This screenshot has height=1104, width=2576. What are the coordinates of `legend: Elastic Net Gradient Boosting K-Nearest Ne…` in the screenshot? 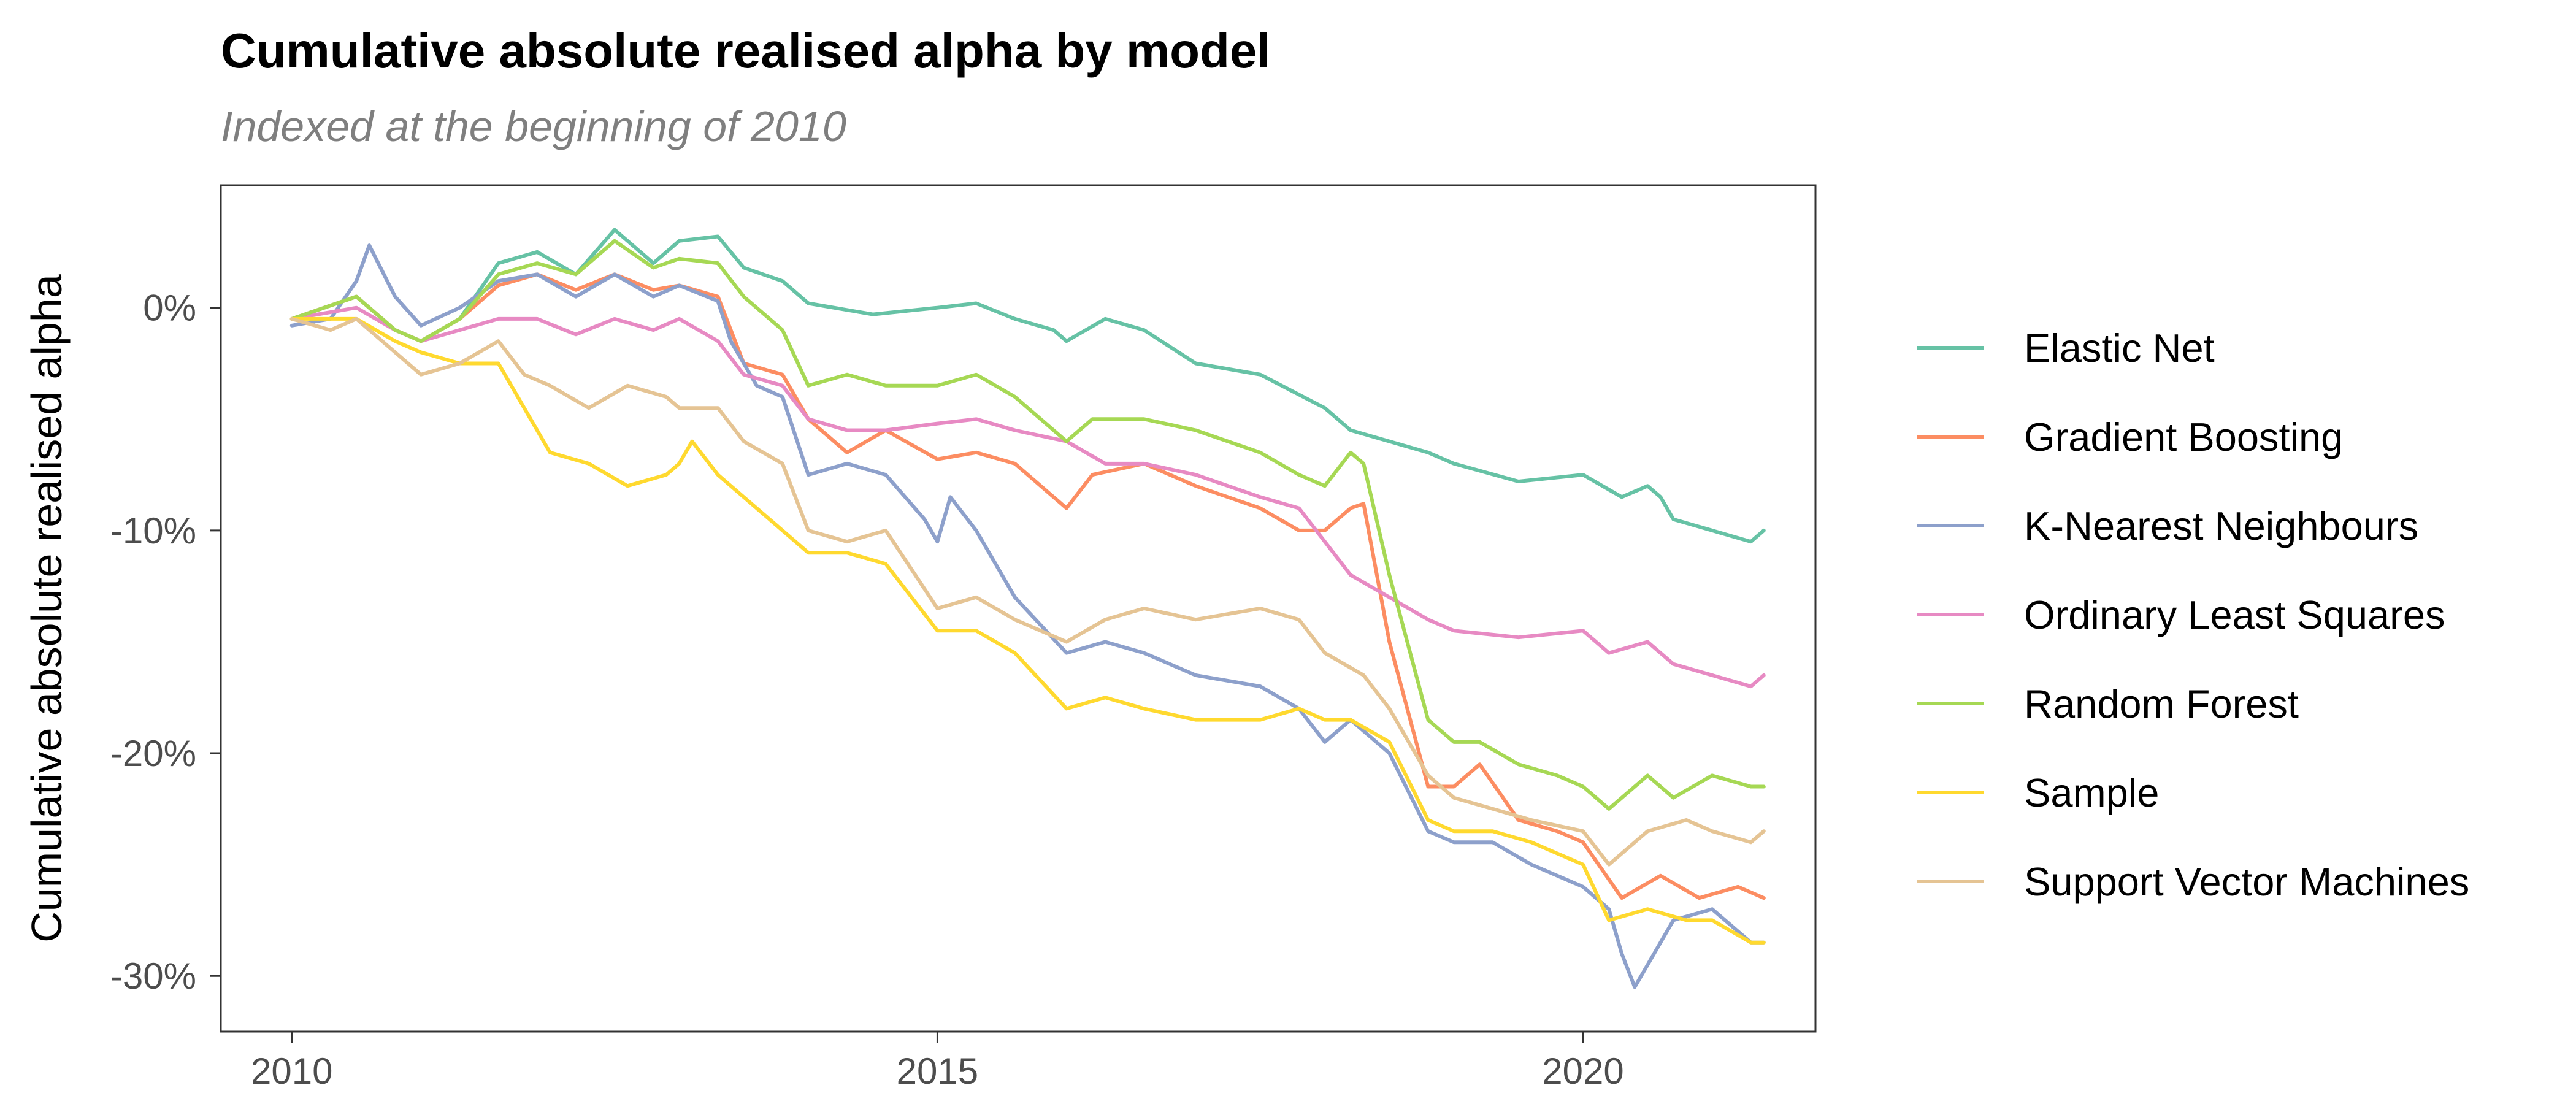 It's located at (2193, 615).